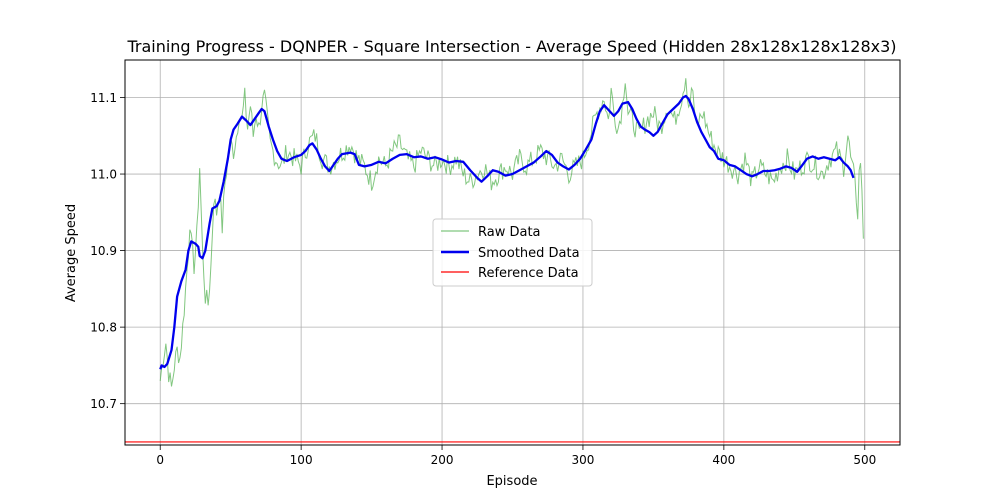 The width and height of the screenshot is (1000, 504). What do you see at coordinates (160, 460) in the screenshot?
I see `x-tick-label: 0` at bounding box center [160, 460].